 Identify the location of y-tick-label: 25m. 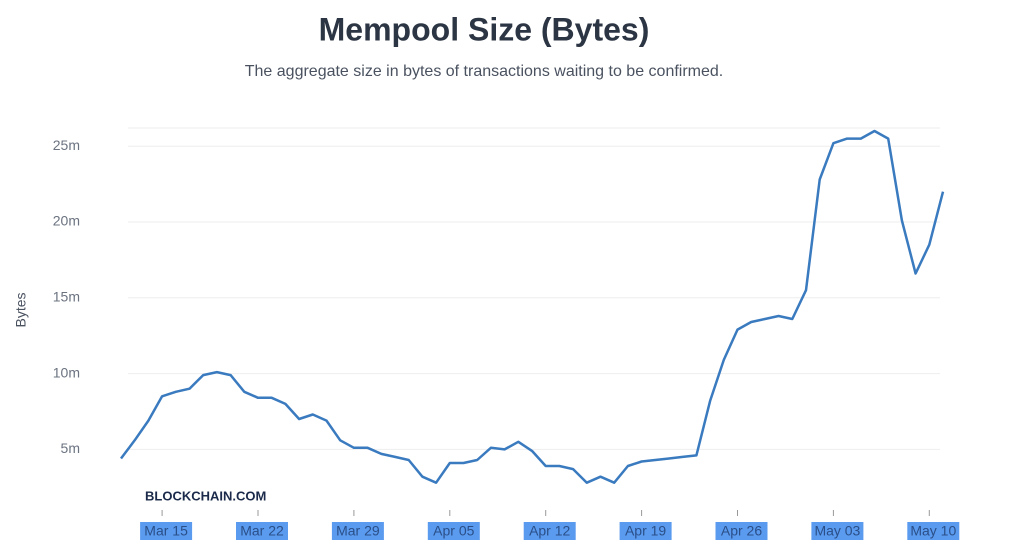
(66, 145).